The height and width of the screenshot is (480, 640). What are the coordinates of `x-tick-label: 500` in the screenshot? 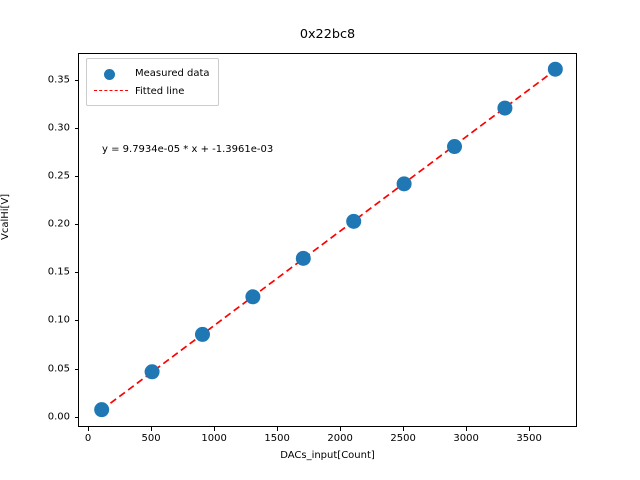 It's located at (151, 438).